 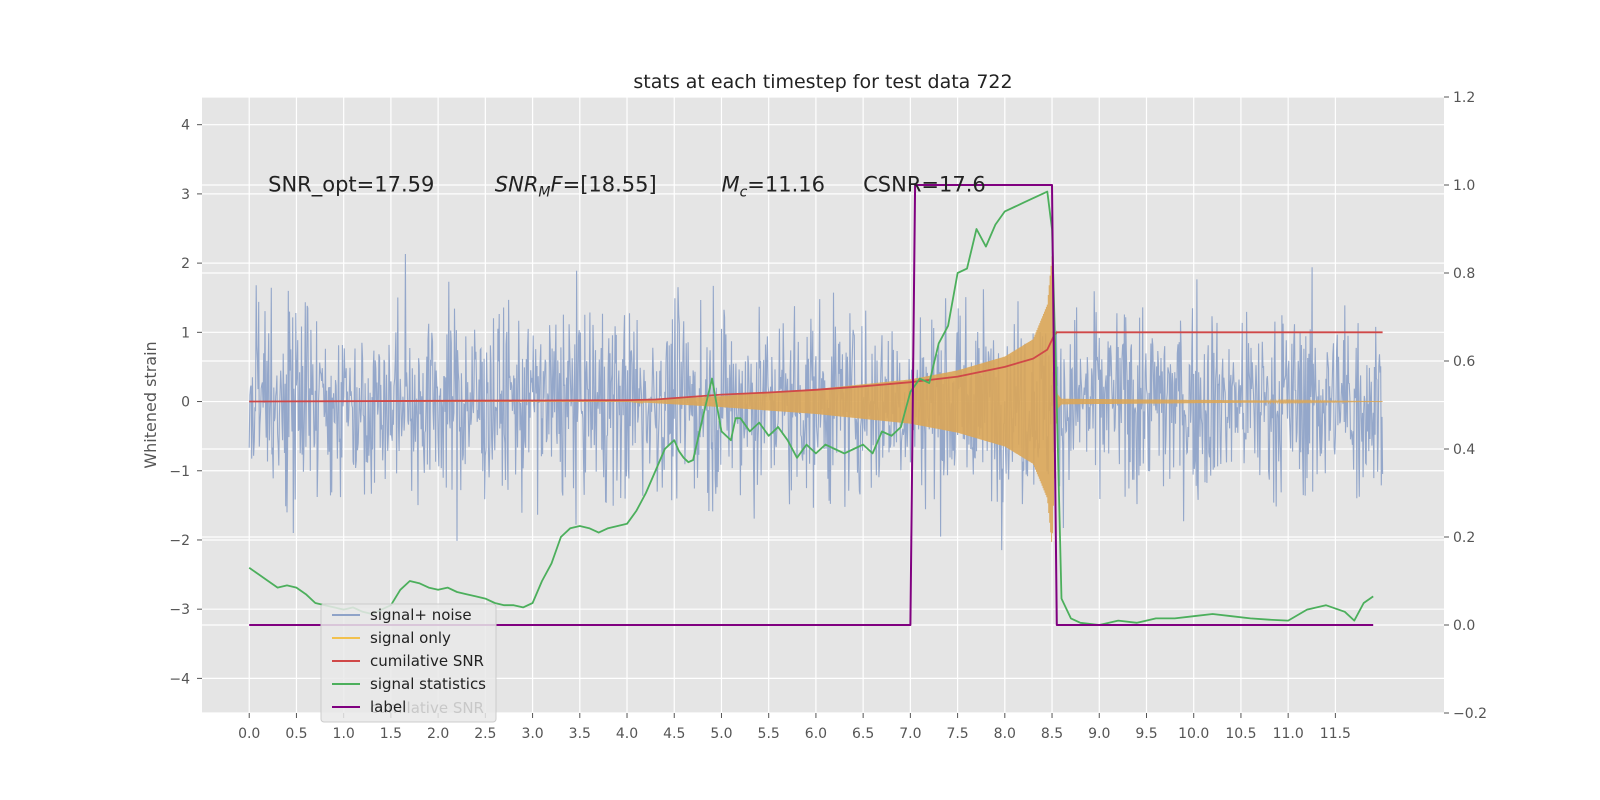 I want to click on y-right-tick-label: 1.0, so click(x=1464, y=186).